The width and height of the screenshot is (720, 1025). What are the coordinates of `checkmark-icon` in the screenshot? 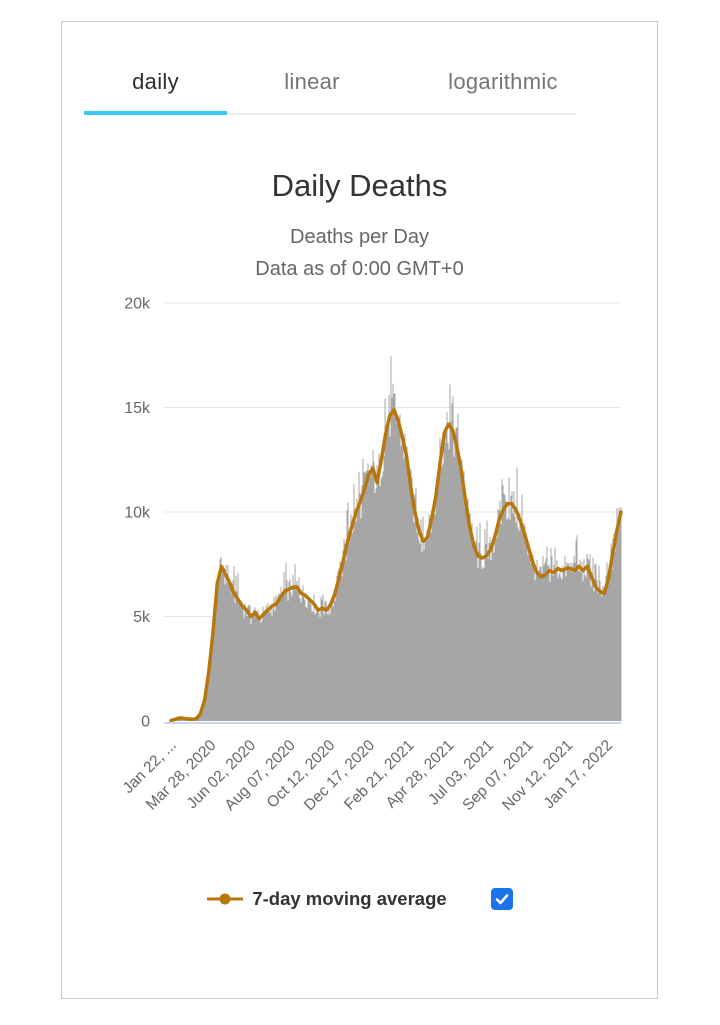 It's located at (501, 899).